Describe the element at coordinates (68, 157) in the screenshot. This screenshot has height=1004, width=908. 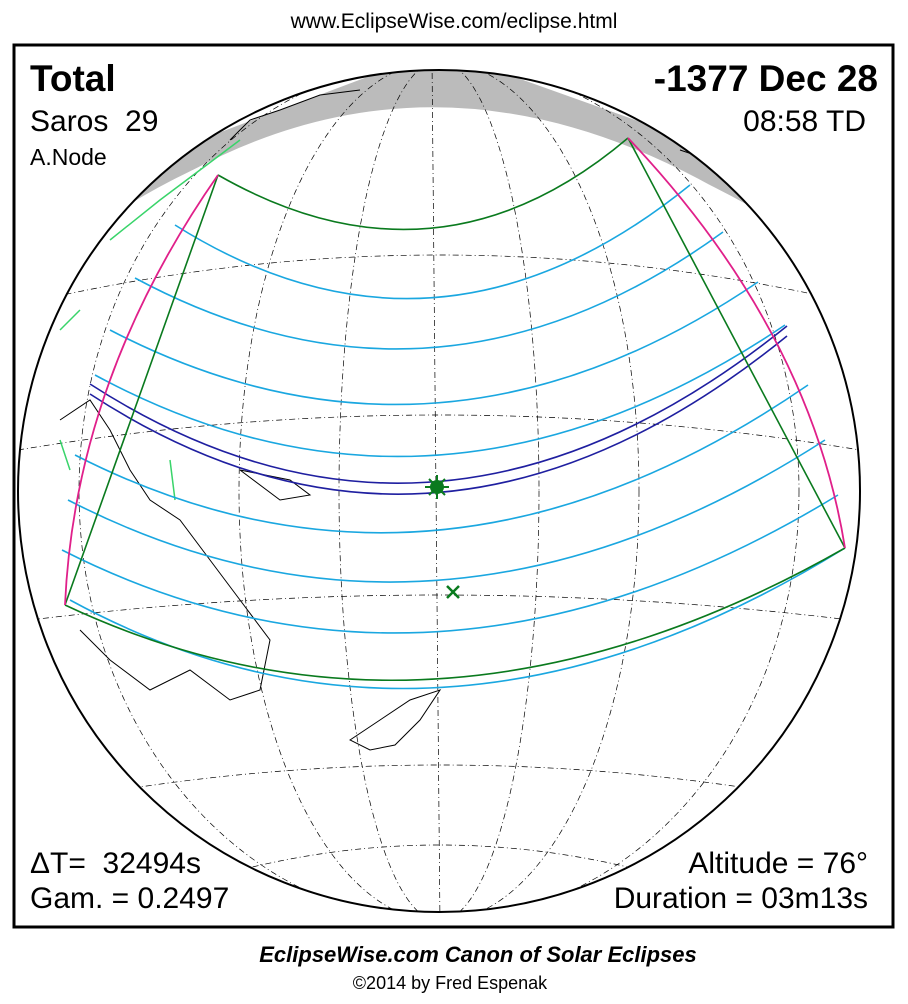
I see `node: A.Node` at that location.